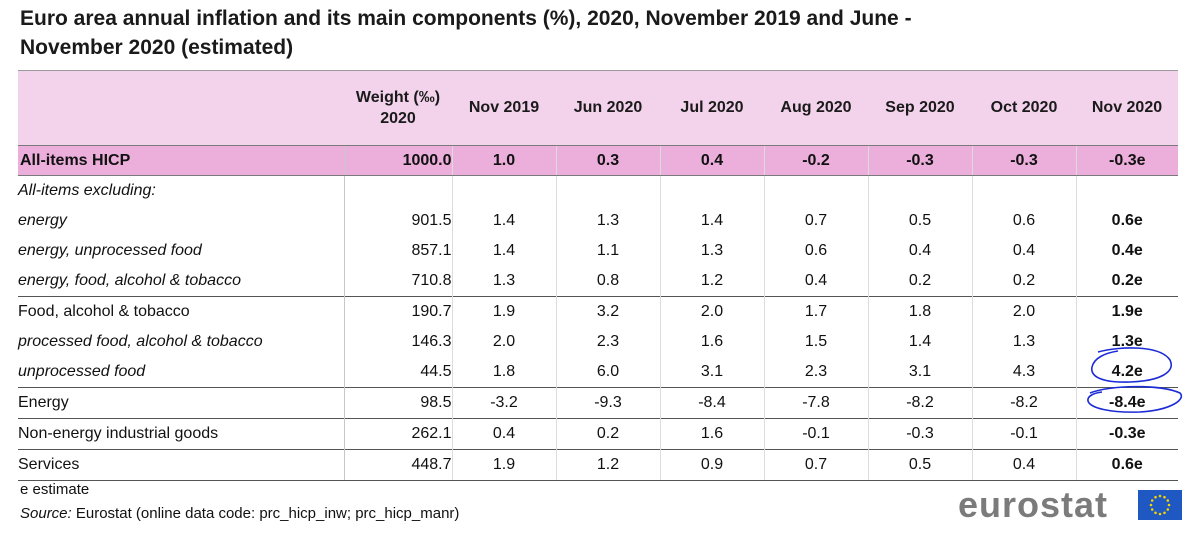 The image size is (1200, 535). I want to click on row-label: processed food, alcohol & tobacco, so click(140, 341).